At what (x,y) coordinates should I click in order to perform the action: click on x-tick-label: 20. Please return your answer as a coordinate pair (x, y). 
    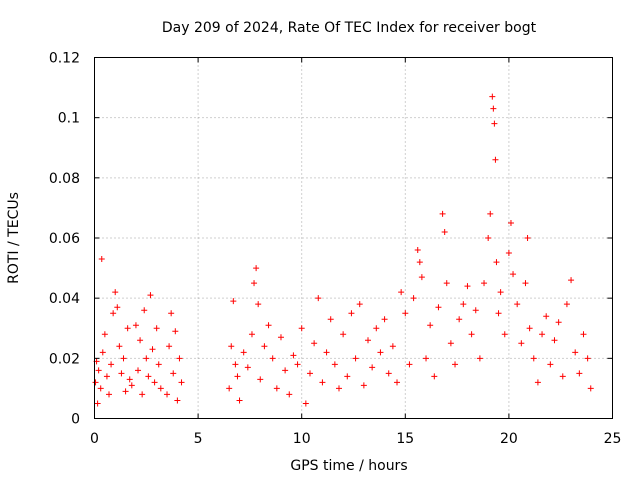
    Looking at the image, I should click on (509, 439).